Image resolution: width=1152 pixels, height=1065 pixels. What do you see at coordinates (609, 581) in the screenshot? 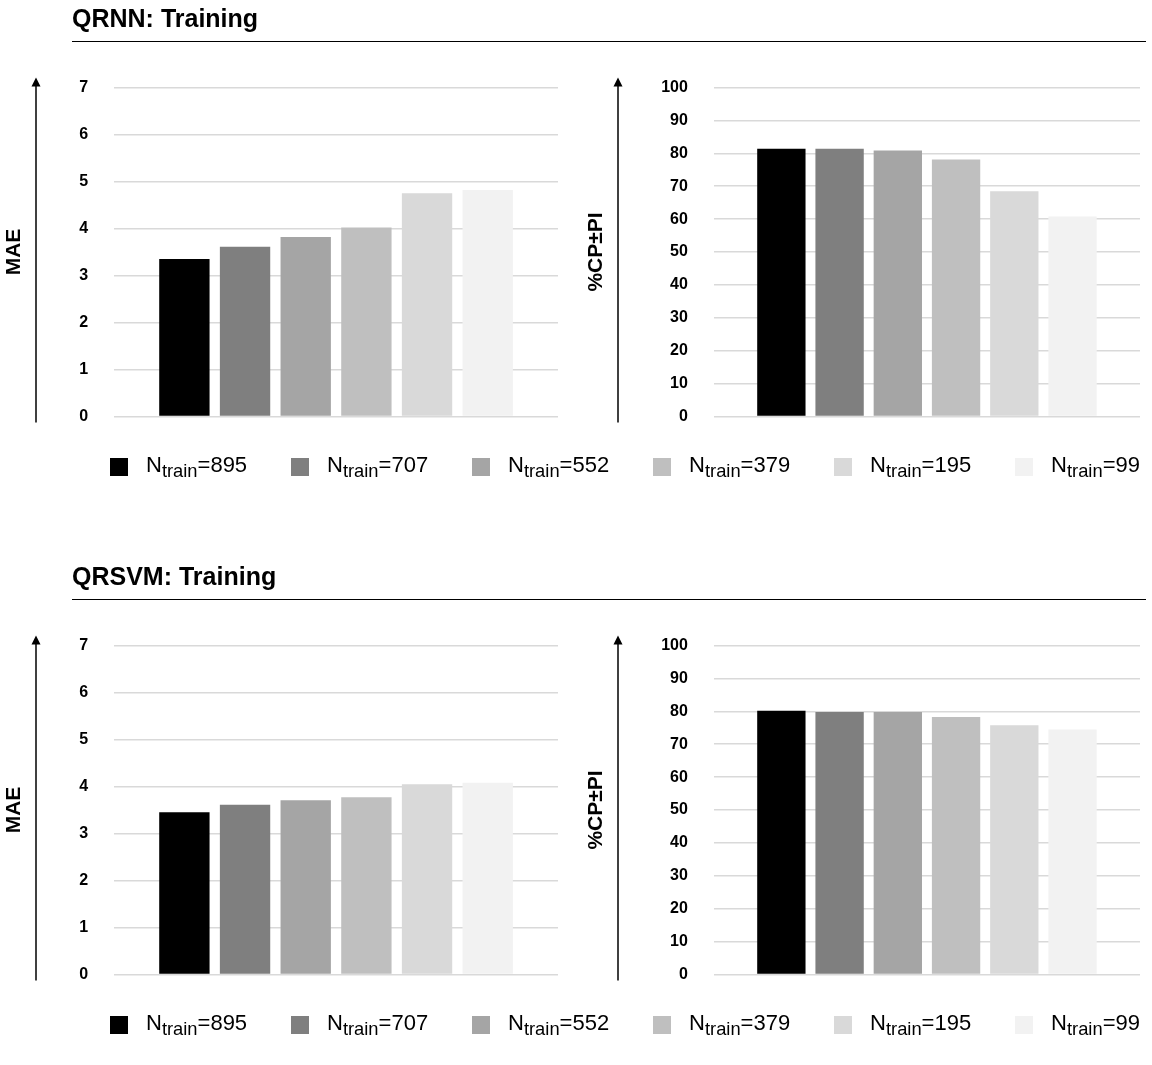
I see `chart-title: QRSVM: Training` at bounding box center [609, 581].